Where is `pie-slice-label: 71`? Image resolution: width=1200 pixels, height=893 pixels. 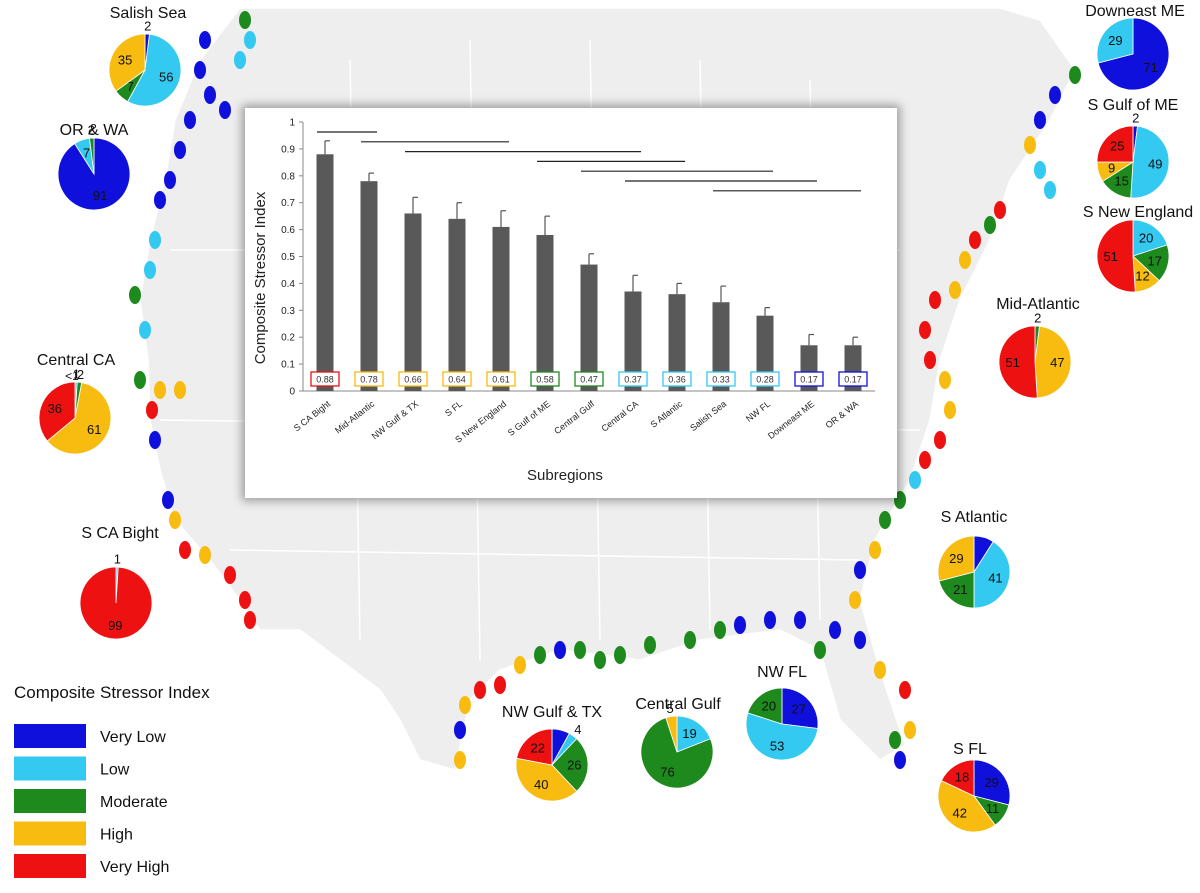
pie-slice-label: 71 is located at coordinates (1150, 67).